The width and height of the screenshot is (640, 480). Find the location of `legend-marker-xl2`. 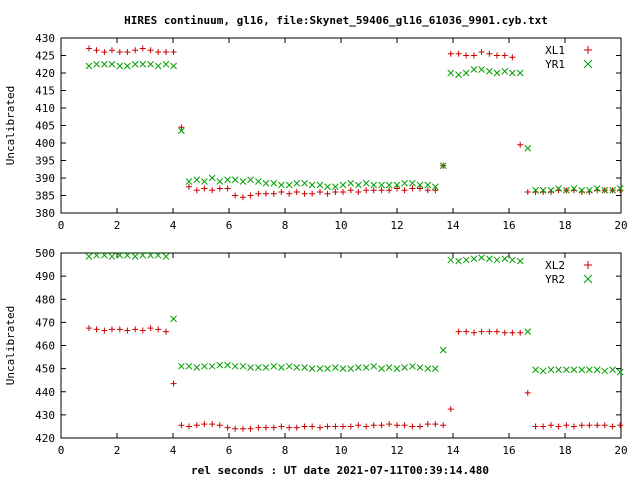

legend-marker-xl2 is located at coordinates (588, 265).